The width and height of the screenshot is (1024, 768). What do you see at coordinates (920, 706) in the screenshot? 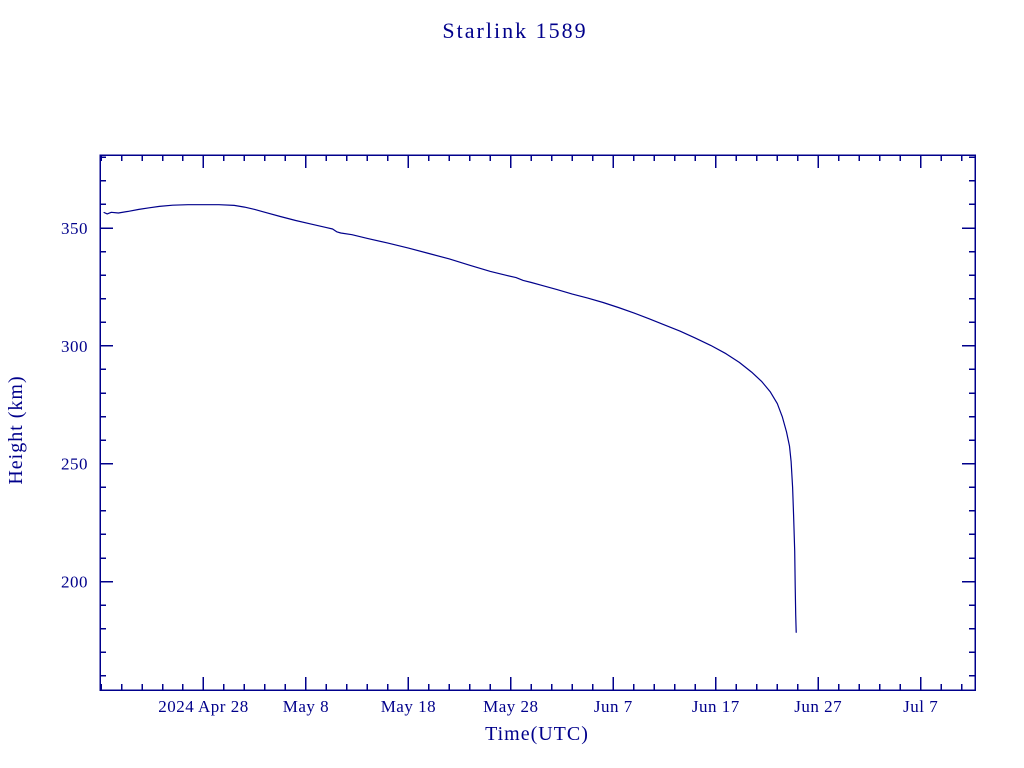
I see `x-tick-label: Jul 7` at bounding box center [920, 706].